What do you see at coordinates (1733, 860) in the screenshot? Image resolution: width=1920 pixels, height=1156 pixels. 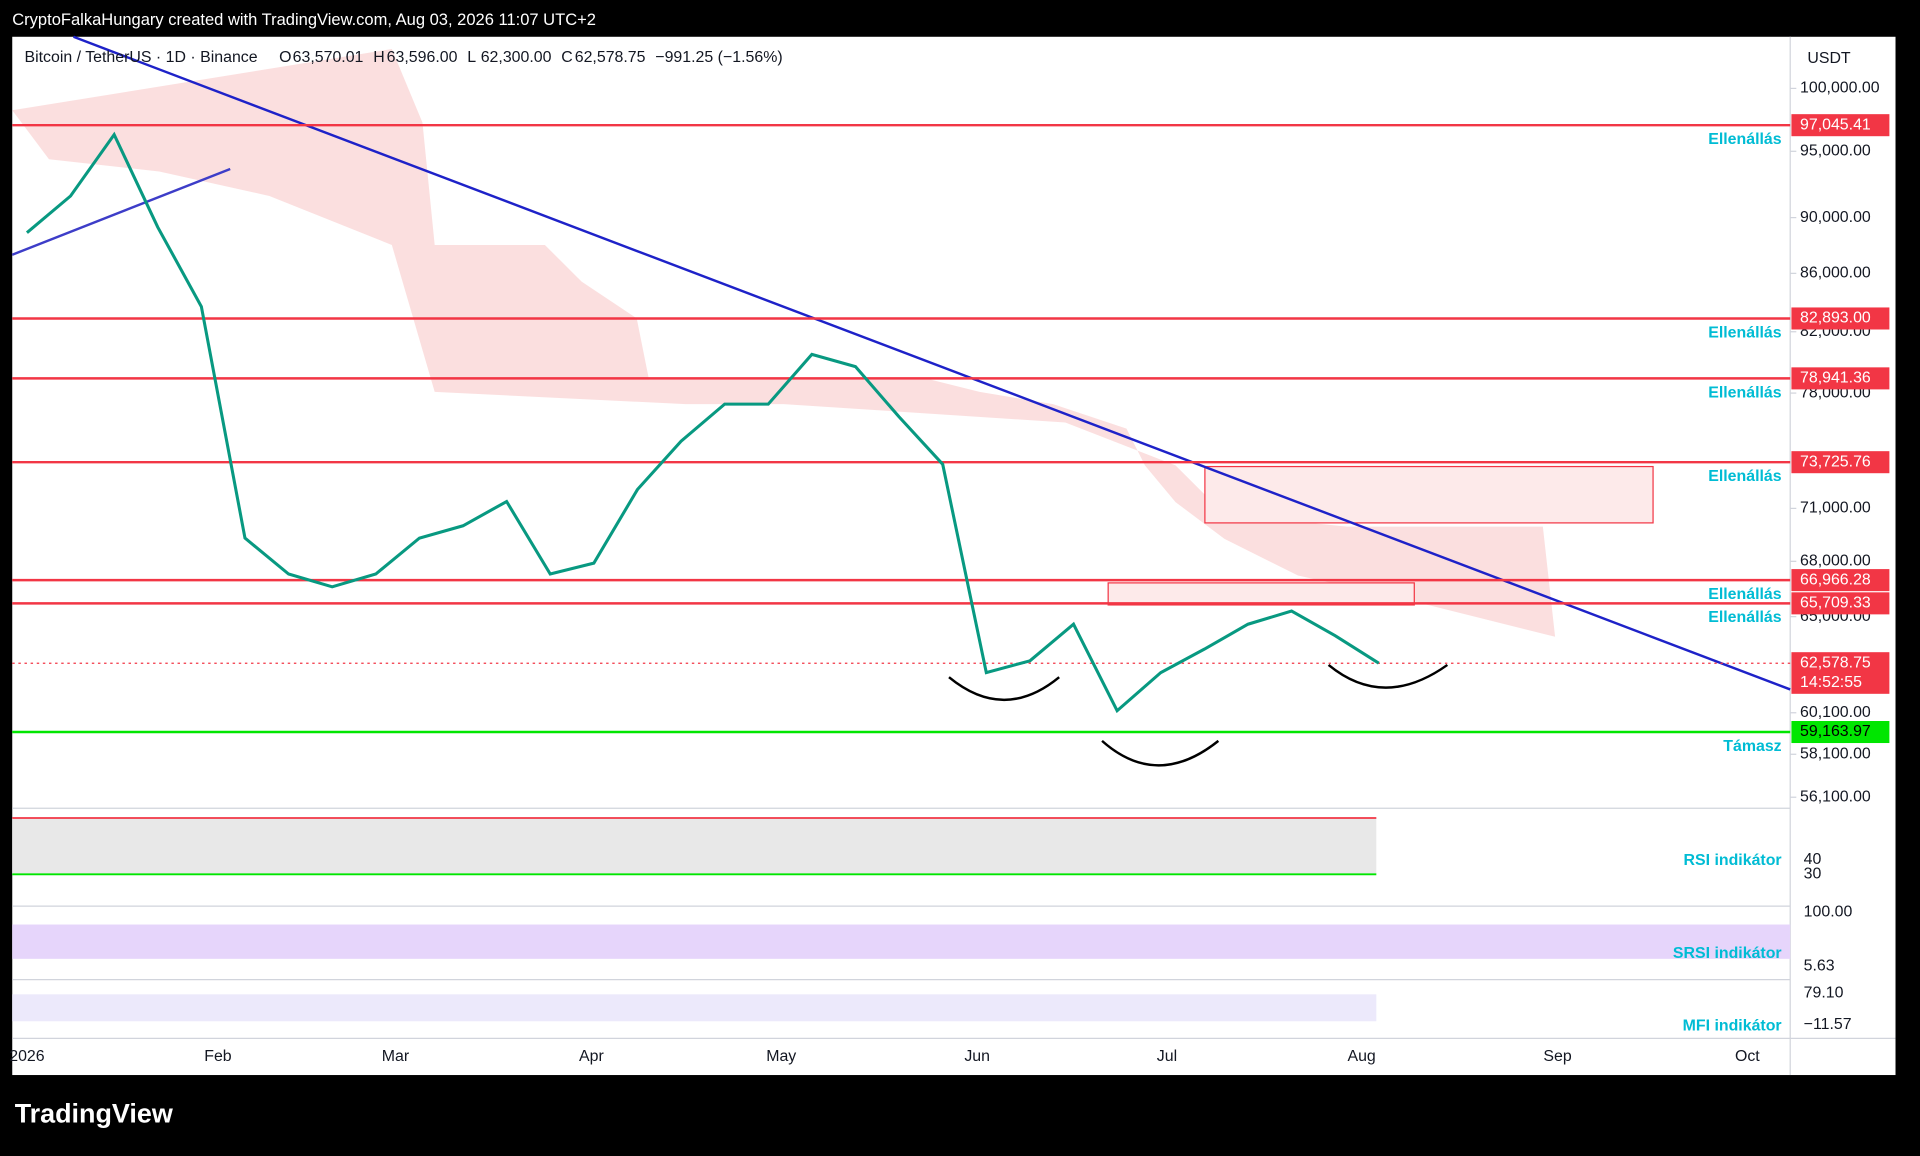 I see `indicator-name: RSI indikátor` at bounding box center [1733, 860].